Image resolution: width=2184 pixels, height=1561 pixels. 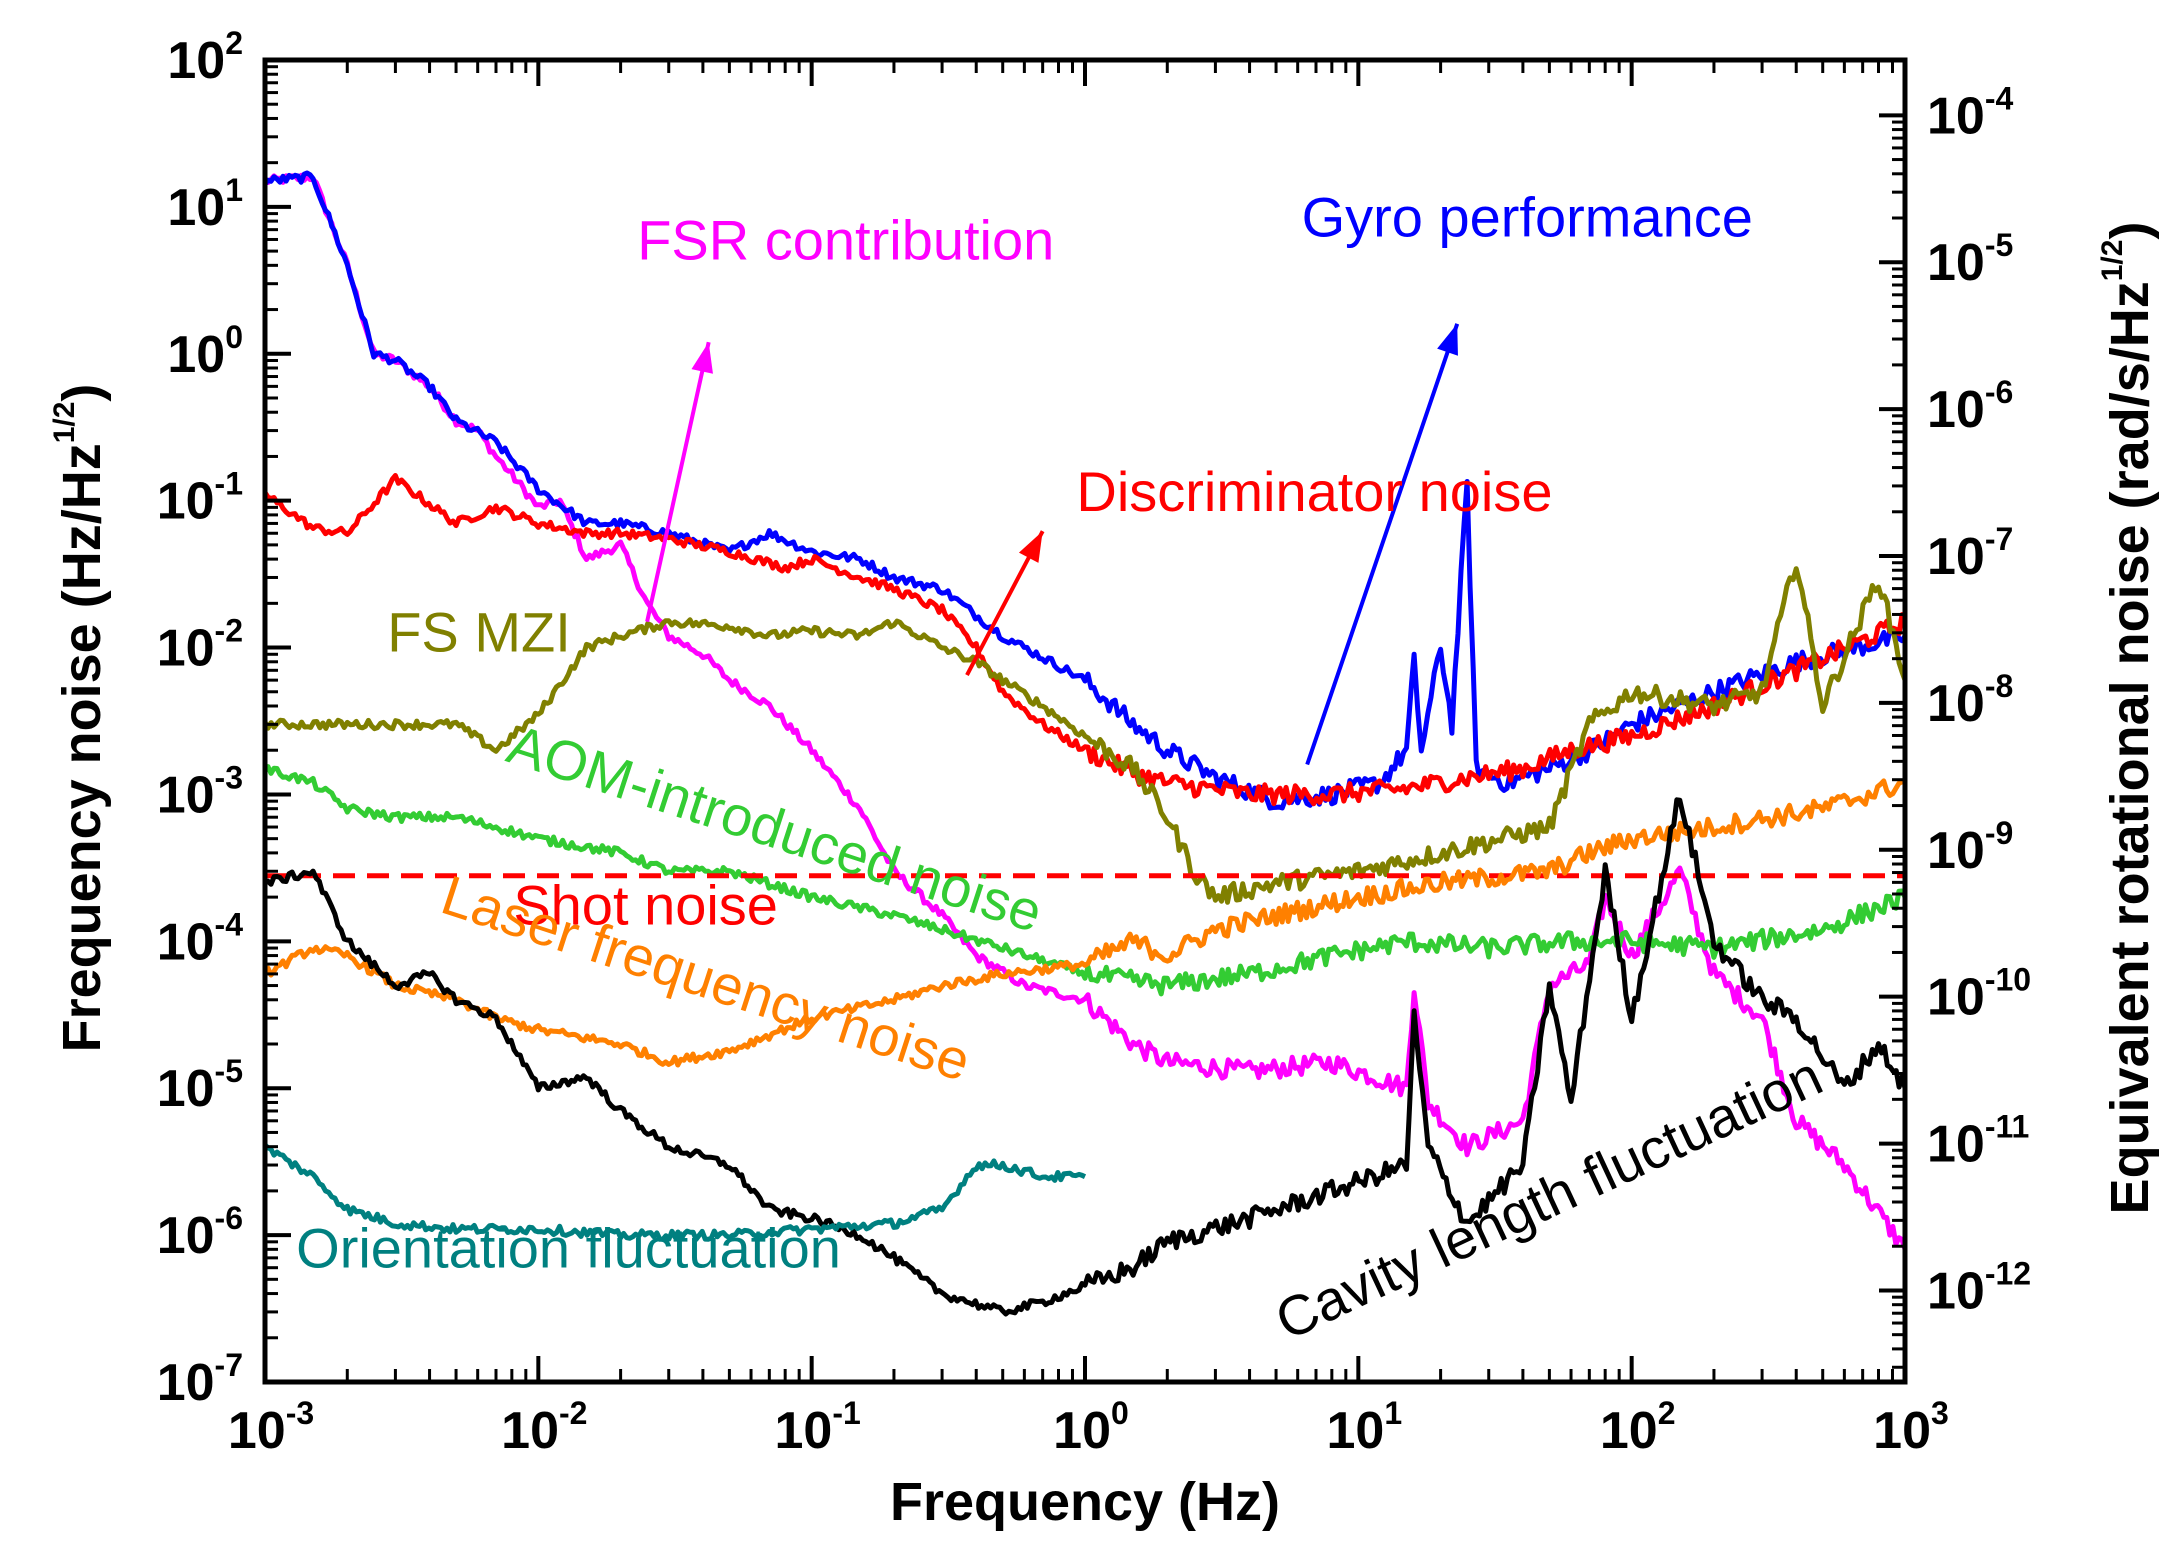 What do you see at coordinates (80, 718) in the screenshot?
I see `y-axis-left-label: Frequency noise (Hz/Hz1/2)` at bounding box center [80, 718].